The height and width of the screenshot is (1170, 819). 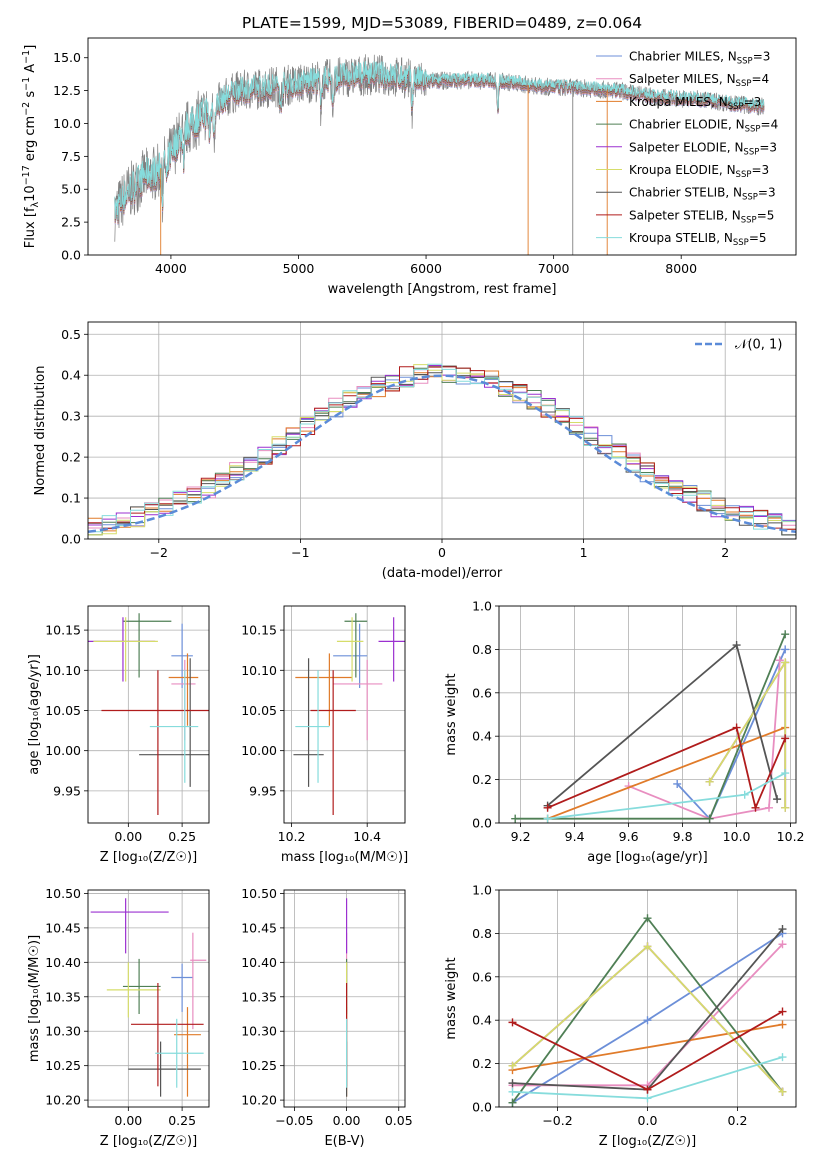 What do you see at coordinates (128, 1120) in the screenshot?
I see `x-tick-label: 0.00` at bounding box center [128, 1120].